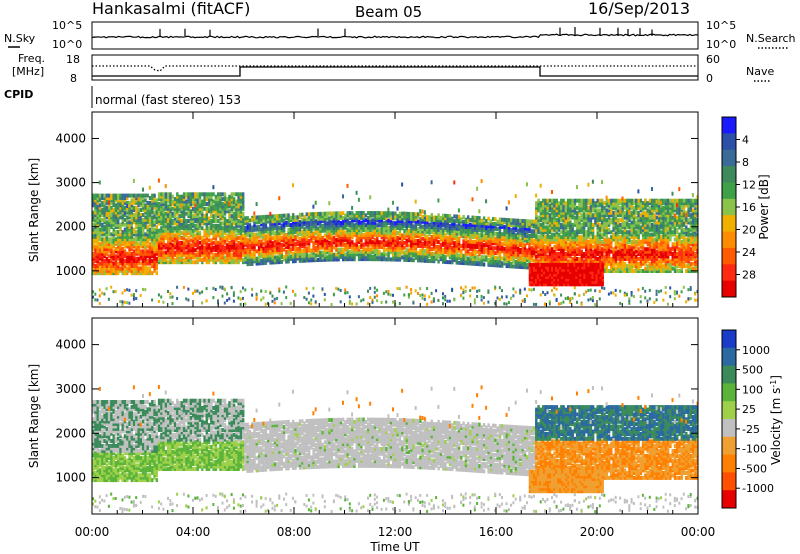 This screenshot has width=800, height=554. I want to click on freq-tick-top: 18, so click(73, 59).